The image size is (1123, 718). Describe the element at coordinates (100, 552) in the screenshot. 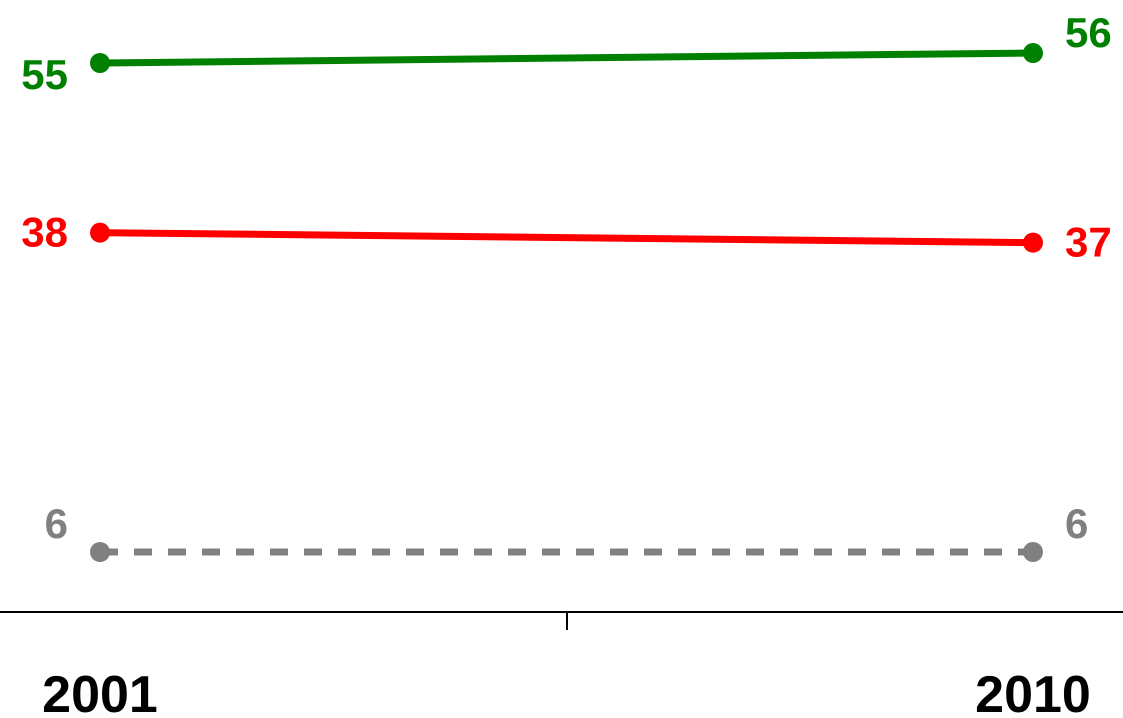

I see `data-point-gray-start` at that location.